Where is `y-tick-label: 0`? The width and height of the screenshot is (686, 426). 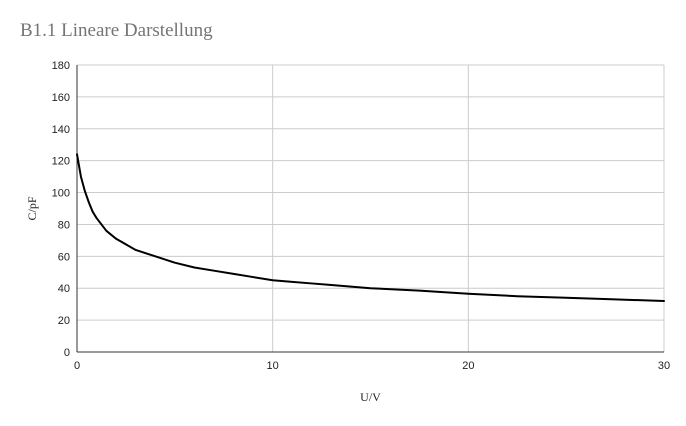 y-tick-label: 0 is located at coordinates (67, 353).